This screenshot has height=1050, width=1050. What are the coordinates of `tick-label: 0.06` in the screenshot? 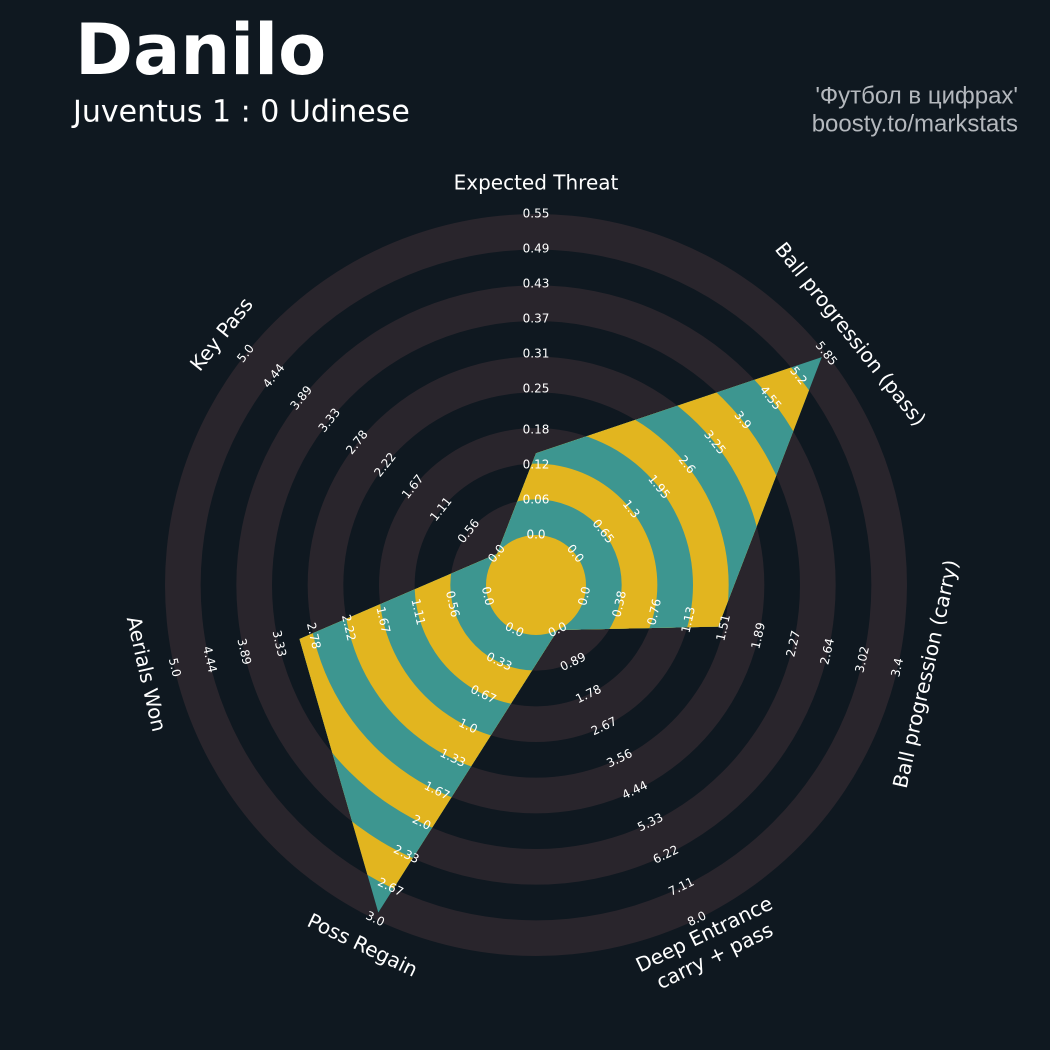 It's located at (536, 499).